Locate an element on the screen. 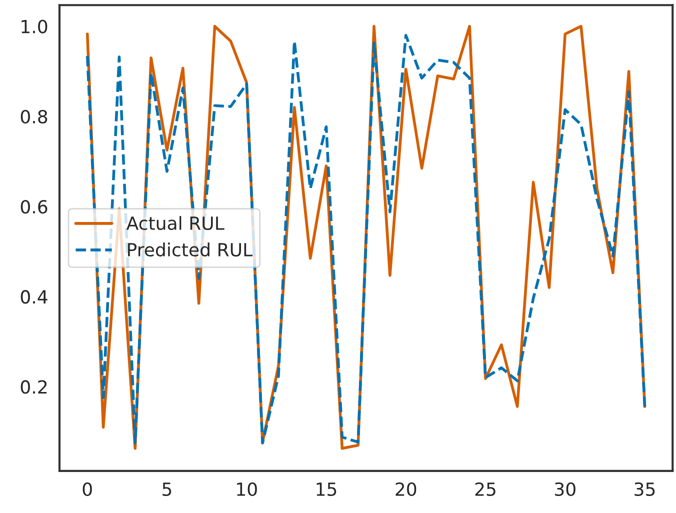  x-tick-label: 10 is located at coordinates (247, 489).